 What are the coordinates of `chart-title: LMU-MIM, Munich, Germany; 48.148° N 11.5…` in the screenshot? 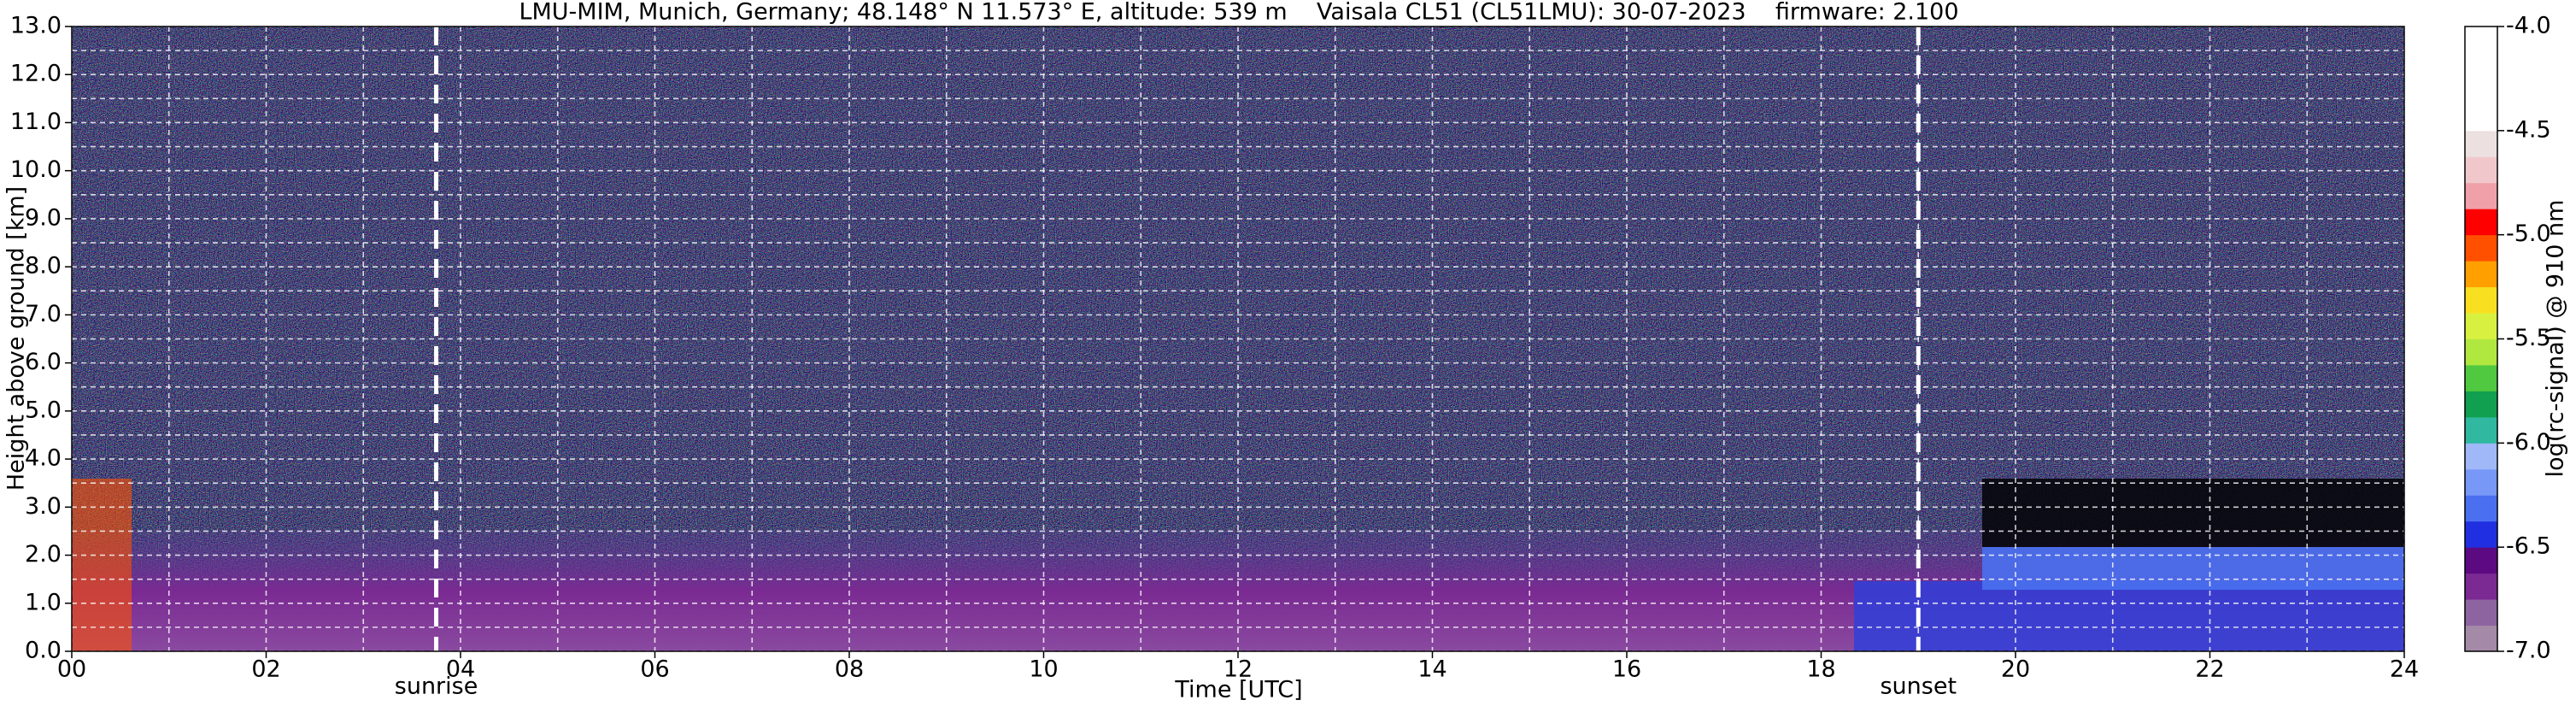 It's located at (1238, 13).